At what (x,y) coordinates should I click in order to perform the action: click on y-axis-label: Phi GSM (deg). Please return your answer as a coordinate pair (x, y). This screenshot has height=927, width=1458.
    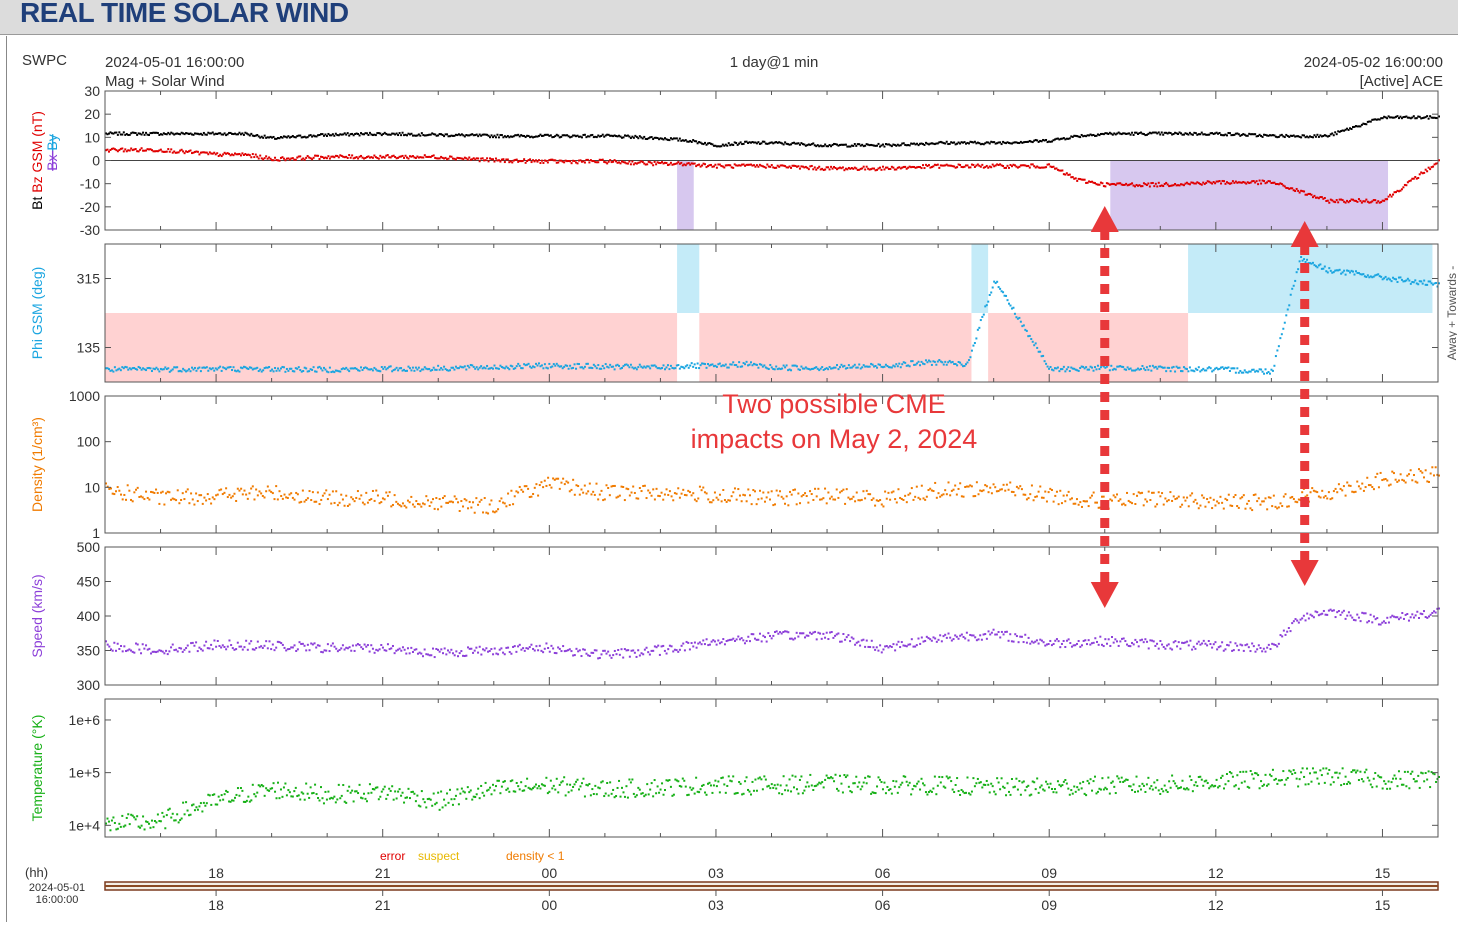
    Looking at the image, I should click on (37, 313).